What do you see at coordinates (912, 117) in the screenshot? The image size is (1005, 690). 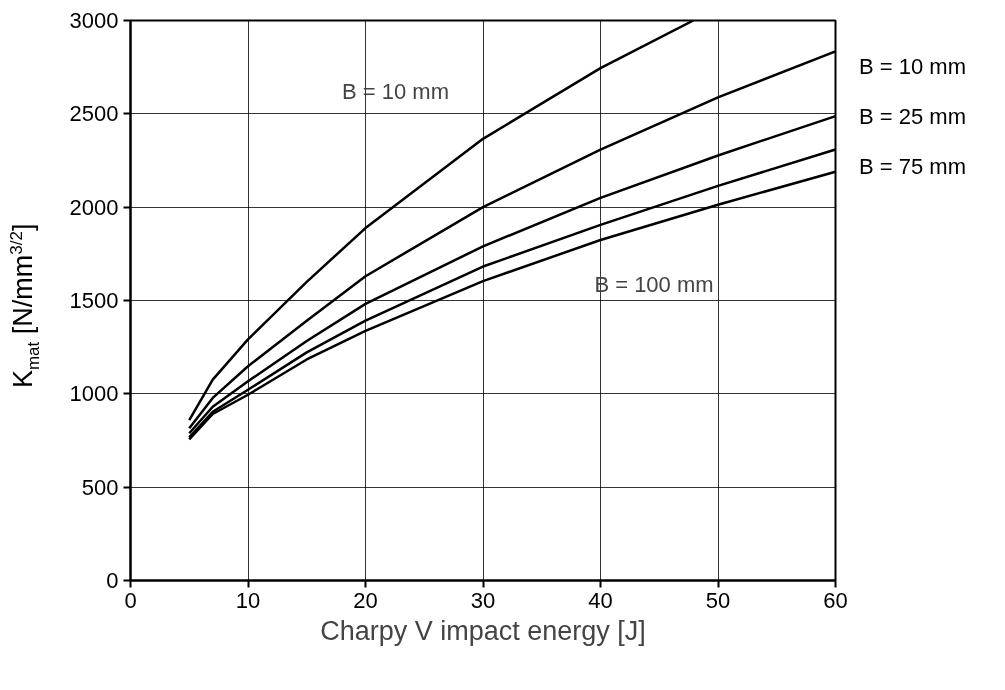 I see `text: B = 25 mm` at bounding box center [912, 117].